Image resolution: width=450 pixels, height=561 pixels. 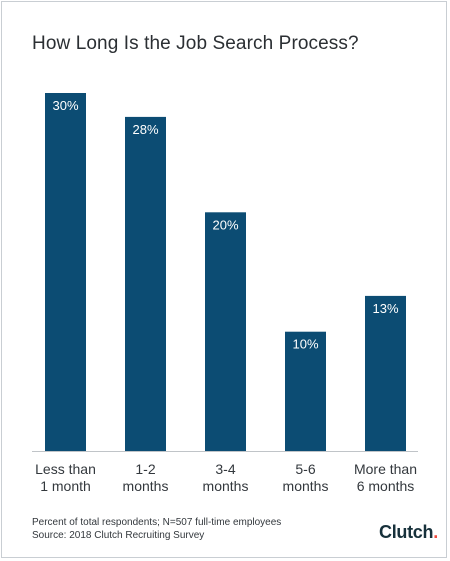 I want to click on category-label-3-line-0: 5-6, so click(x=305, y=469).